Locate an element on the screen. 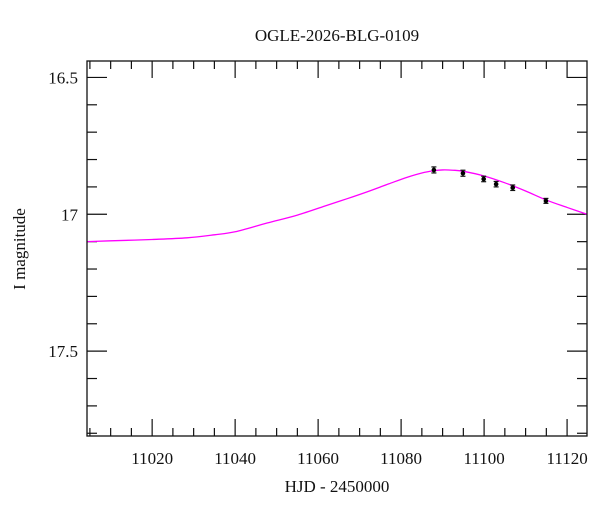 The image size is (600, 512). x-tick-label: 11040 is located at coordinates (235, 458).